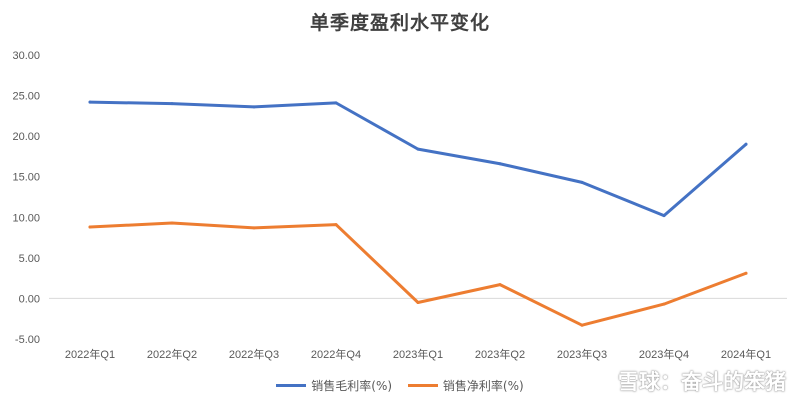 The width and height of the screenshot is (800, 405). Describe the element at coordinates (582, 354) in the screenshot. I see `x-tick-label: 2023年Q3` at that location.